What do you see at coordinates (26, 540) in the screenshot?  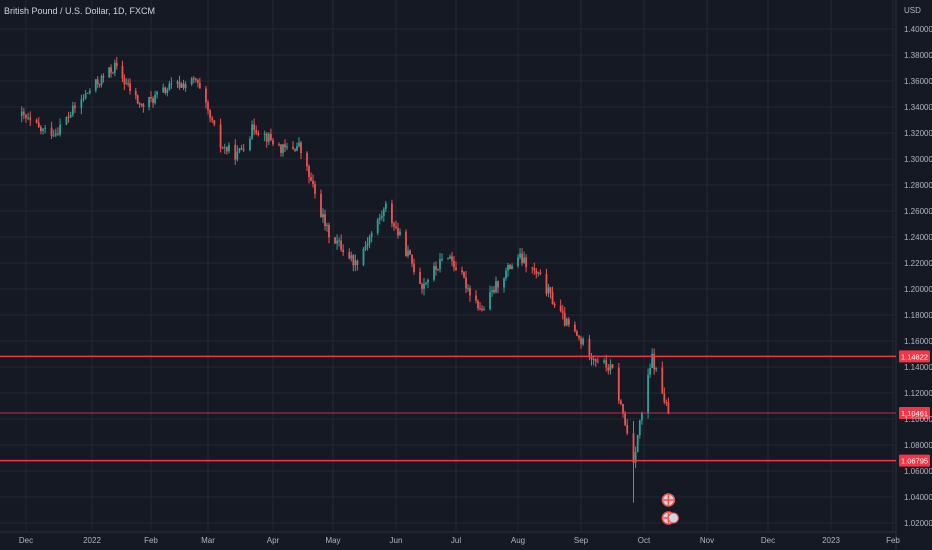 I see `time-tick-label: Dec` at bounding box center [26, 540].